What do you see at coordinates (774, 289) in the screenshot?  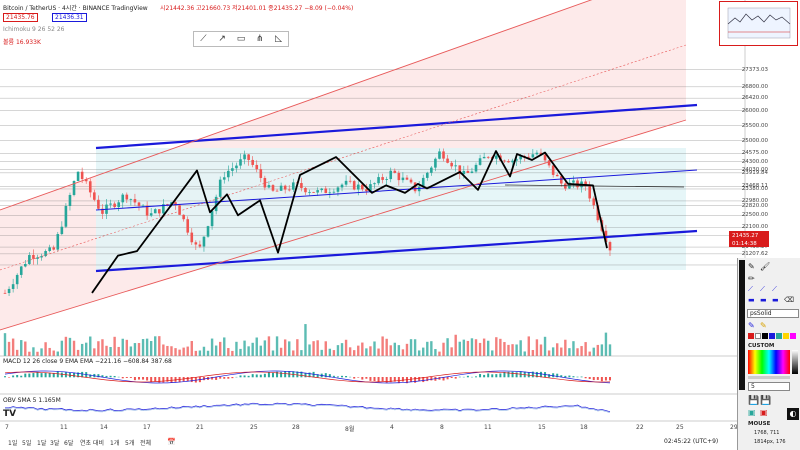 I see `line-thick-icon: ⟋` at bounding box center [774, 289].